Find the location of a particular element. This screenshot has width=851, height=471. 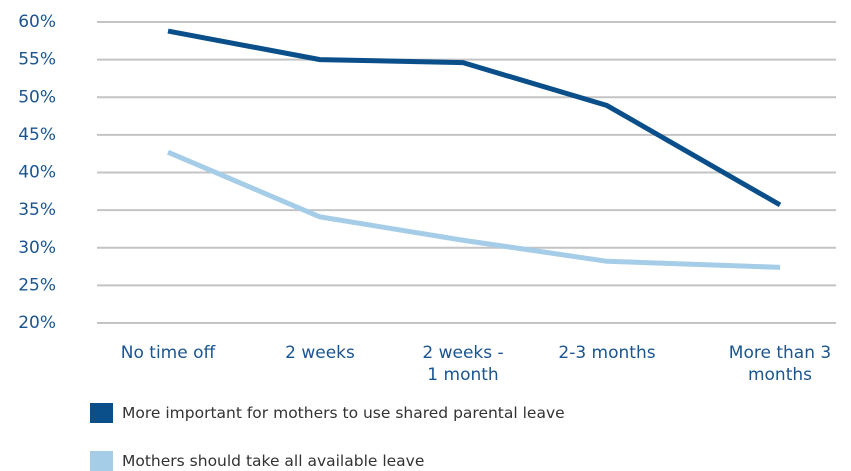

legend-label: Mothers should take all available leave is located at coordinates (273, 461).